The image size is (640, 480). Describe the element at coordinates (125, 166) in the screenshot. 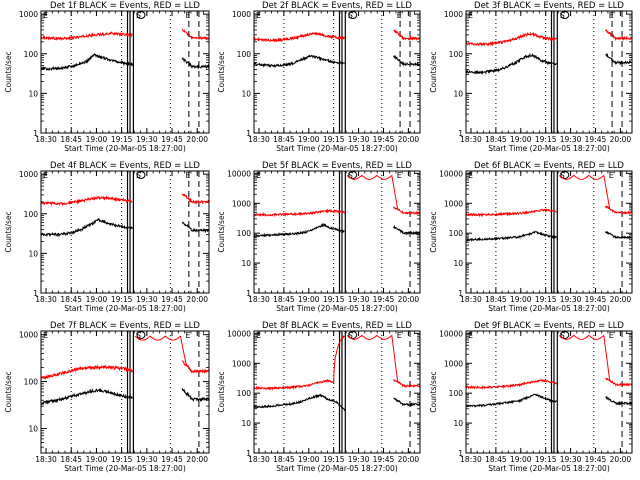

I see `panel-title: Det 4f BLACK = Events, RED = LLD` at that location.